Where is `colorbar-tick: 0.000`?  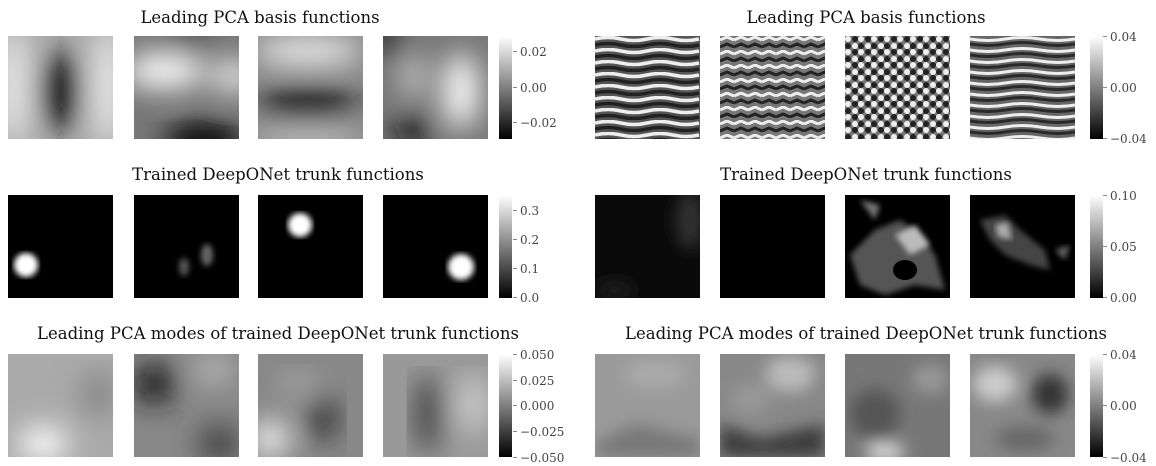
colorbar-tick: 0.000 is located at coordinates (533, 406).